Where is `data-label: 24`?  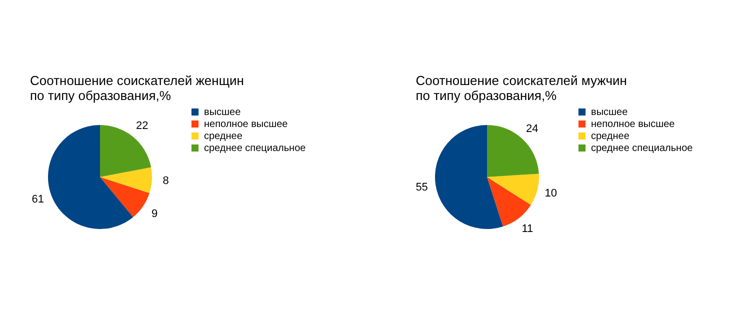 data-label: 24 is located at coordinates (532, 128).